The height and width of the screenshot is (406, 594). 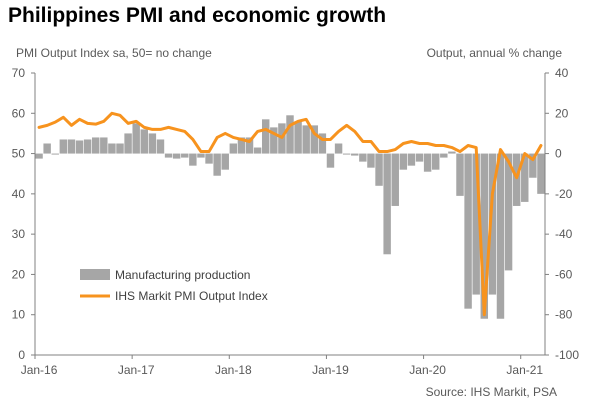 I want to click on left-tick-label: 0, so click(x=21, y=355).